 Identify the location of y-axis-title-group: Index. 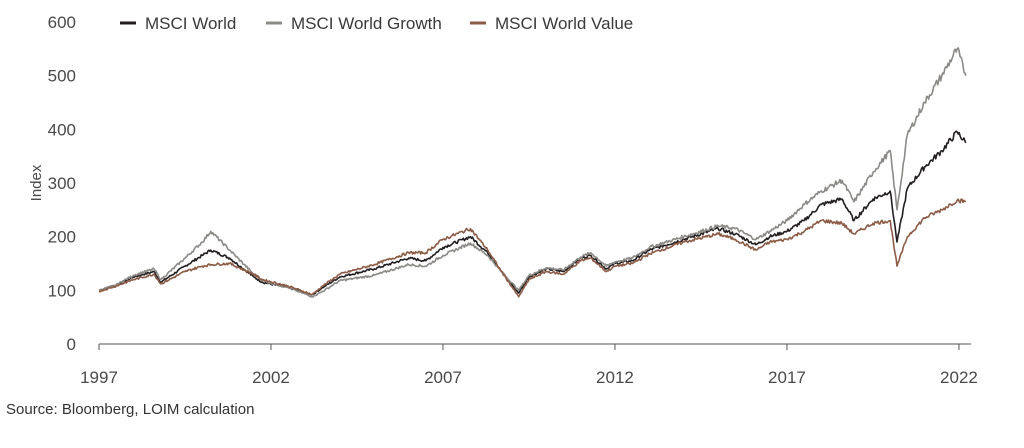
(36, 182).